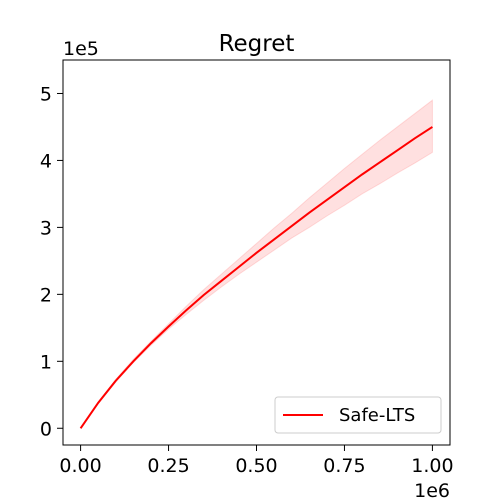 The height and width of the screenshot is (500, 500). What do you see at coordinates (168, 466) in the screenshot?
I see `x-tick-label: 0.25` at bounding box center [168, 466].